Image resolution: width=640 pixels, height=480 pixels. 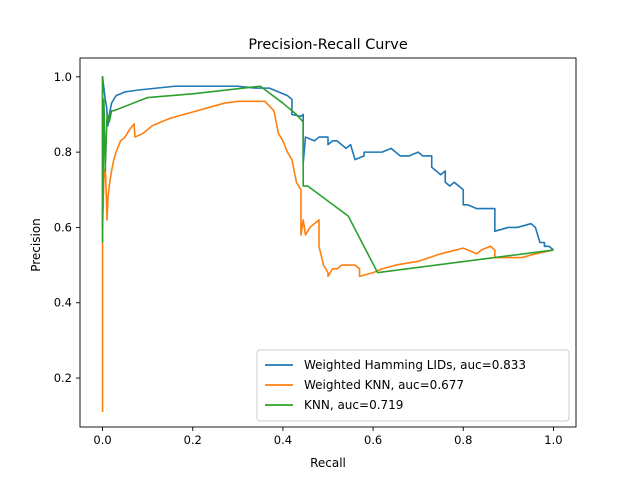 What do you see at coordinates (102, 440) in the screenshot?
I see `x-tick-label: 0.0` at bounding box center [102, 440].